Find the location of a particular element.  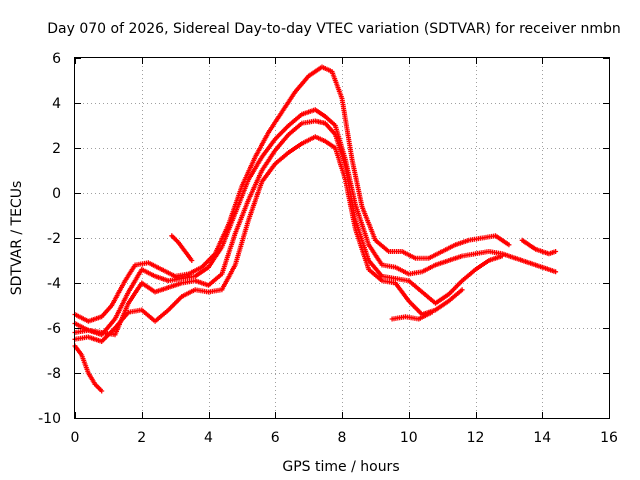

x-axis-label: GPS time / hours is located at coordinates (340, 467).